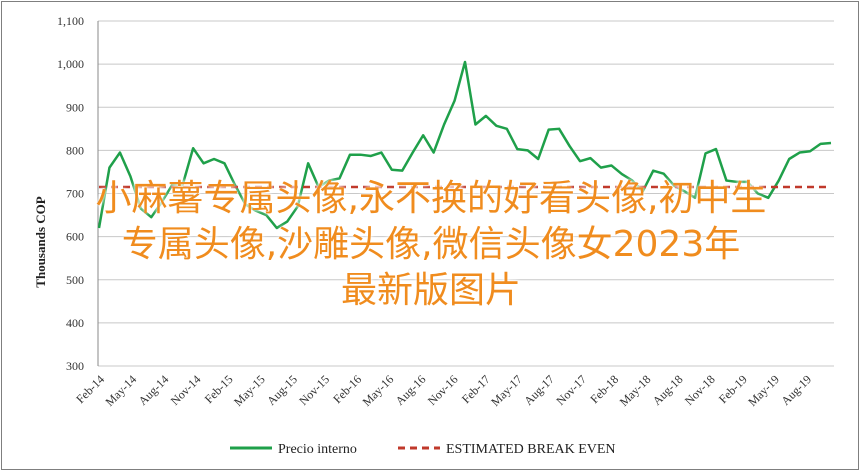 Image resolution: width=862 pixels, height=473 pixels. What do you see at coordinates (763, 390) in the screenshot?
I see `x-tick-label: May-19` at bounding box center [763, 390].